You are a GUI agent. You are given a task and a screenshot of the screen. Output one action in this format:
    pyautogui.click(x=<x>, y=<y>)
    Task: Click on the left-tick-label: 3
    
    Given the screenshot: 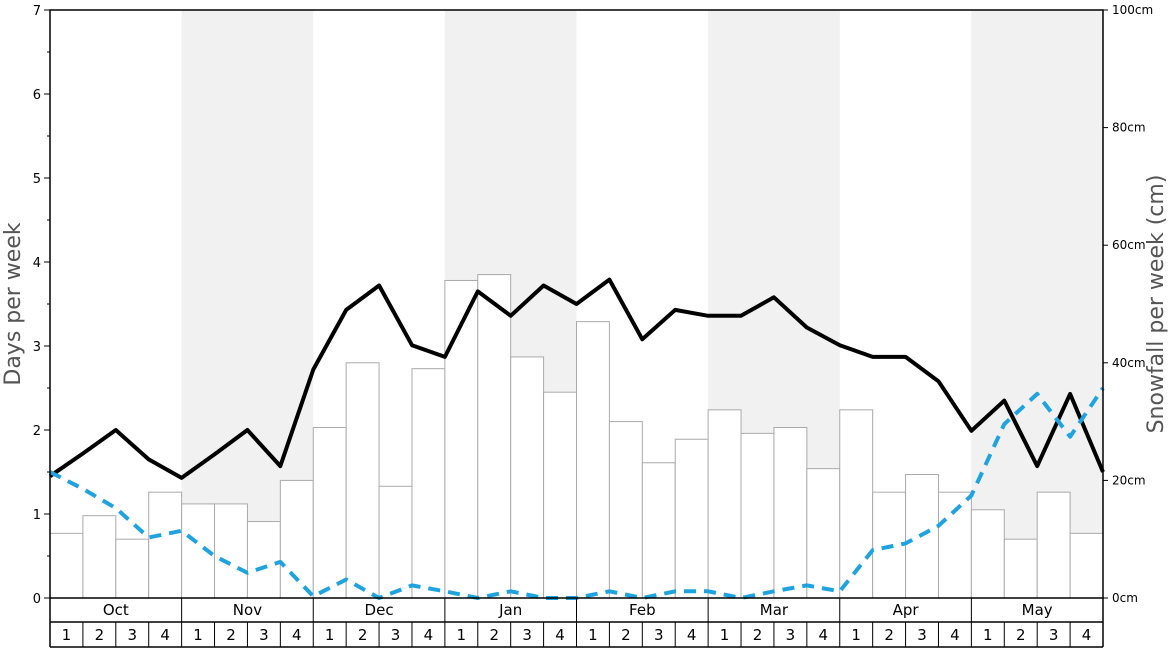 What is the action you would take?
    pyautogui.click(x=37, y=347)
    